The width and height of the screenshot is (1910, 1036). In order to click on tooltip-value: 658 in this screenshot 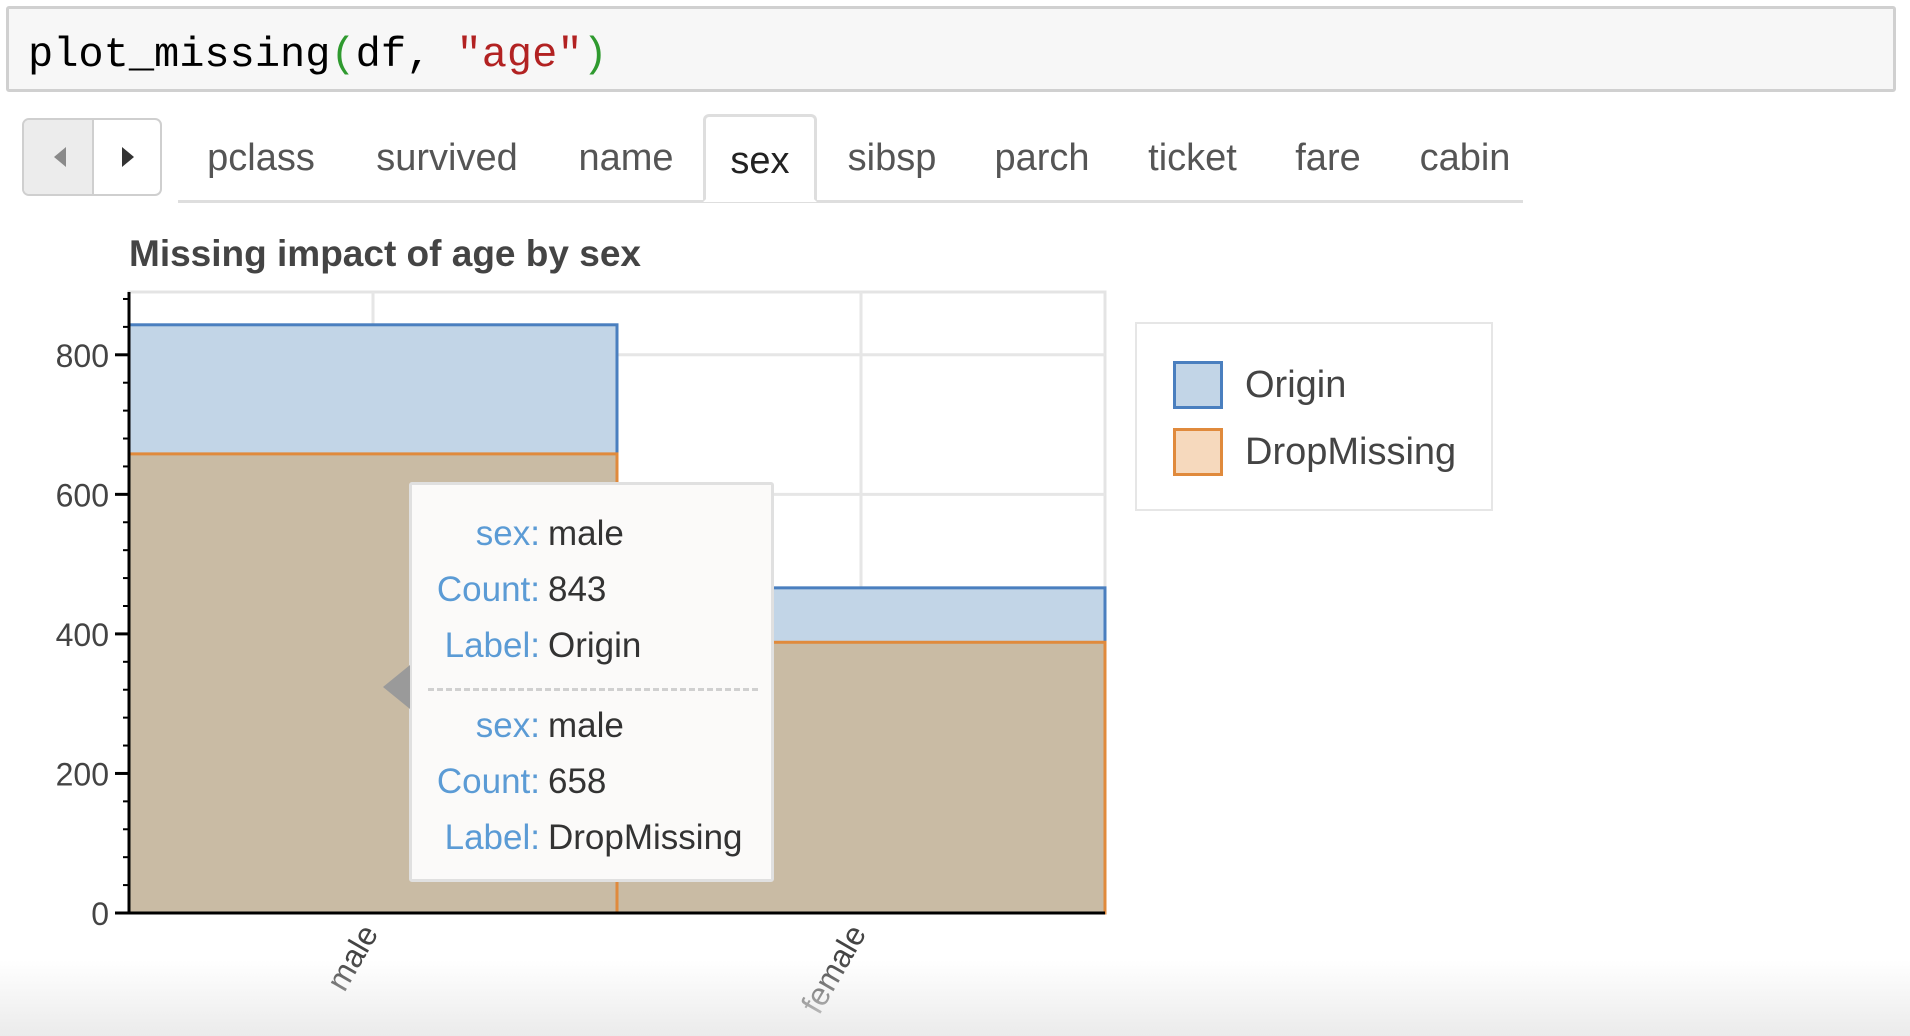, I will do `click(577, 781)`.